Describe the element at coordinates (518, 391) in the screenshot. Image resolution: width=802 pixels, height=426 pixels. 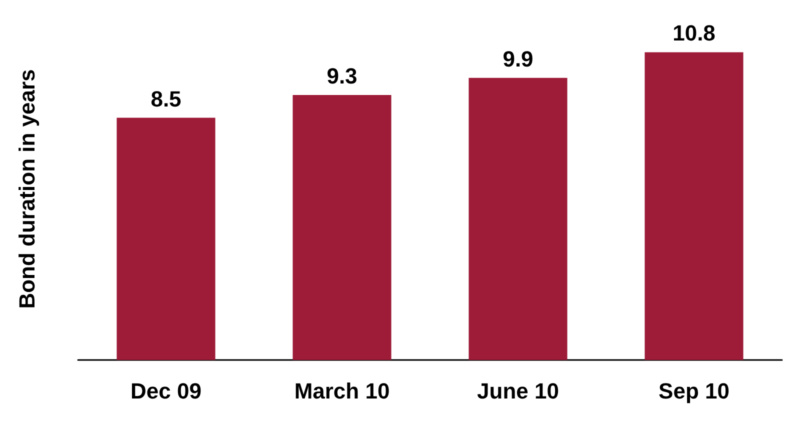
I see `x-tick-label: June 10` at that location.